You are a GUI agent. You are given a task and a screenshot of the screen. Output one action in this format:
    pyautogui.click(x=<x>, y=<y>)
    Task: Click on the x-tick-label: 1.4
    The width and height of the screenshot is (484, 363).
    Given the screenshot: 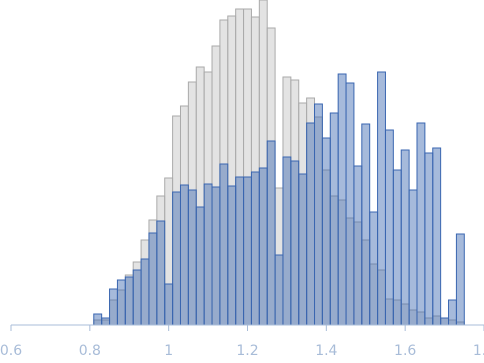 What is the action you would take?
    pyautogui.click(x=326, y=351)
    